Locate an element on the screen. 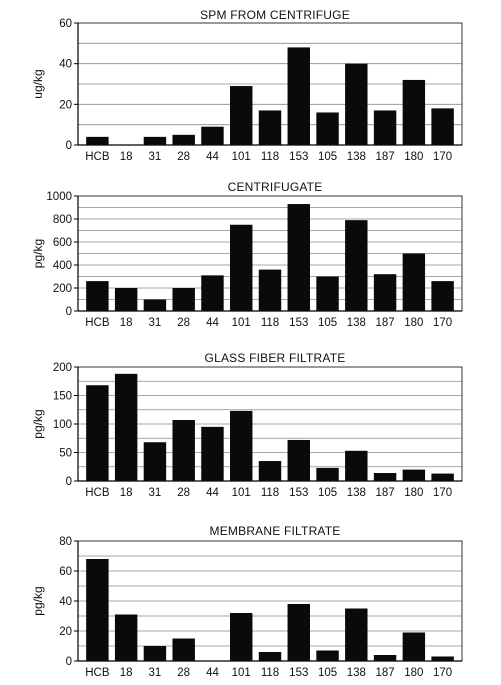  y-tick-label: 150 is located at coordinates (62, 397).